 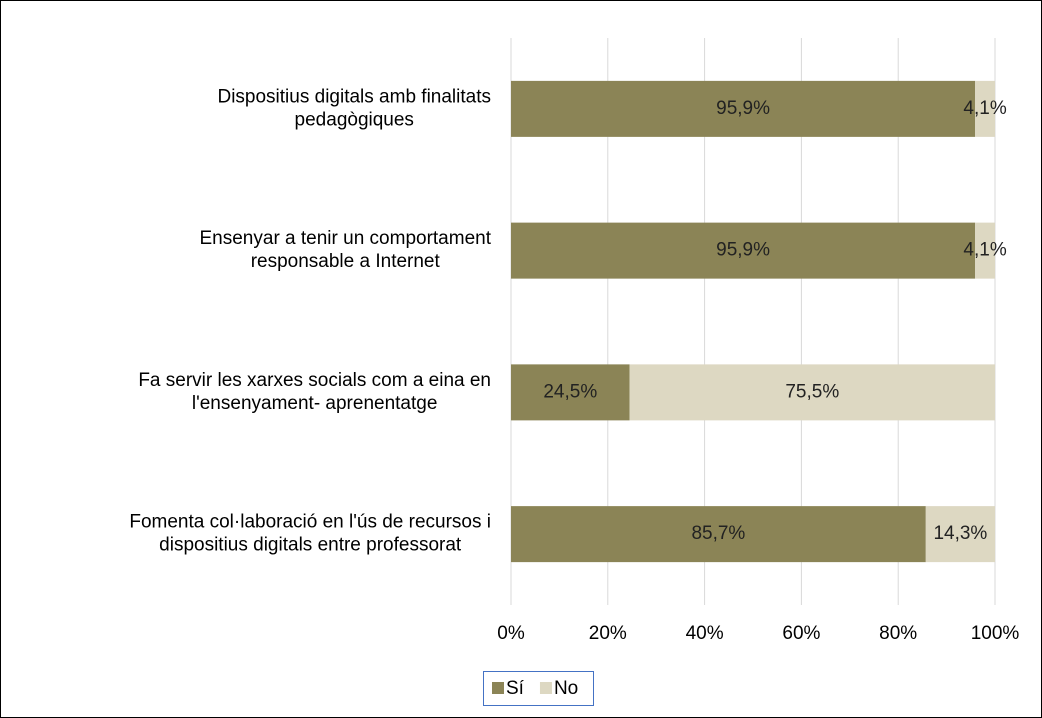 What do you see at coordinates (354, 119) in the screenshot?
I see `category-label: pedagògiques` at bounding box center [354, 119].